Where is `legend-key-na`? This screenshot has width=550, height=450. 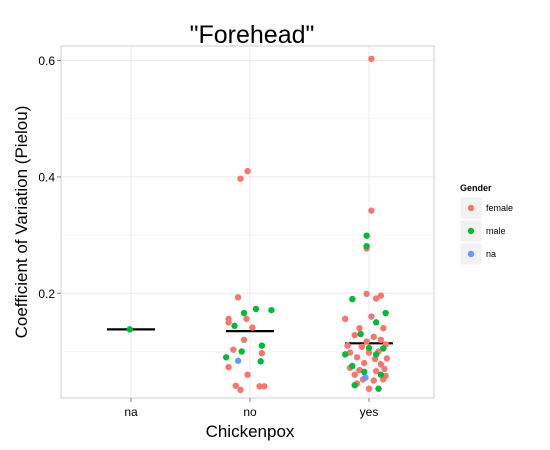 legend-key-na is located at coordinates (471, 254).